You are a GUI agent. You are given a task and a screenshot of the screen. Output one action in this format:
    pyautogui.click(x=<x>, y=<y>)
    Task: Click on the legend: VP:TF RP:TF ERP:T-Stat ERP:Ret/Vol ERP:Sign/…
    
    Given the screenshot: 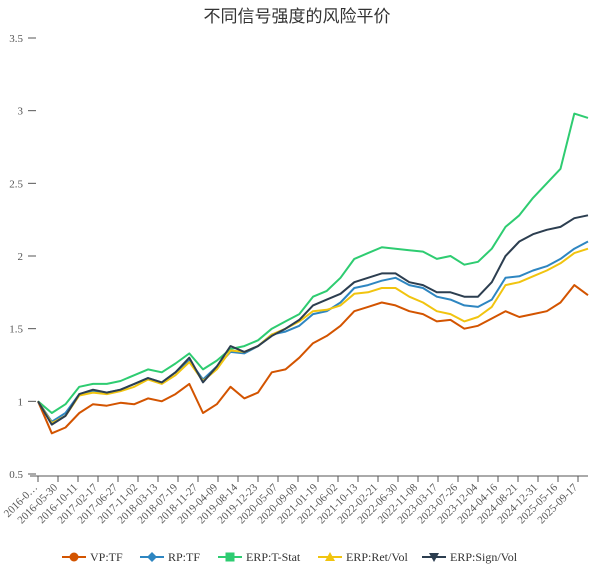 What is the action you would take?
    pyautogui.click(x=290, y=557)
    